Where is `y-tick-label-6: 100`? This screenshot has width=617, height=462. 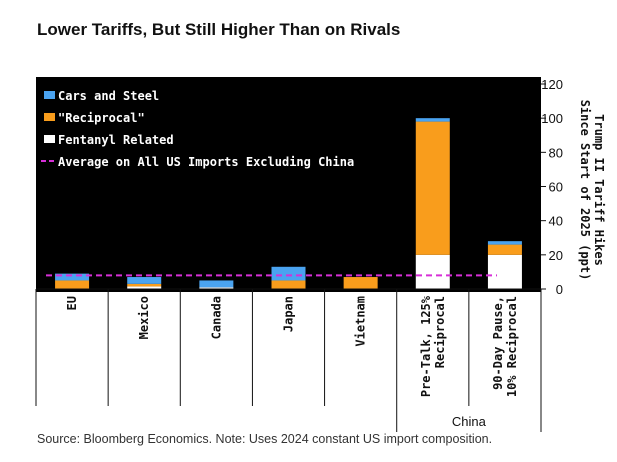 y-tick-label-6: 100 is located at coordinates (552, 118).